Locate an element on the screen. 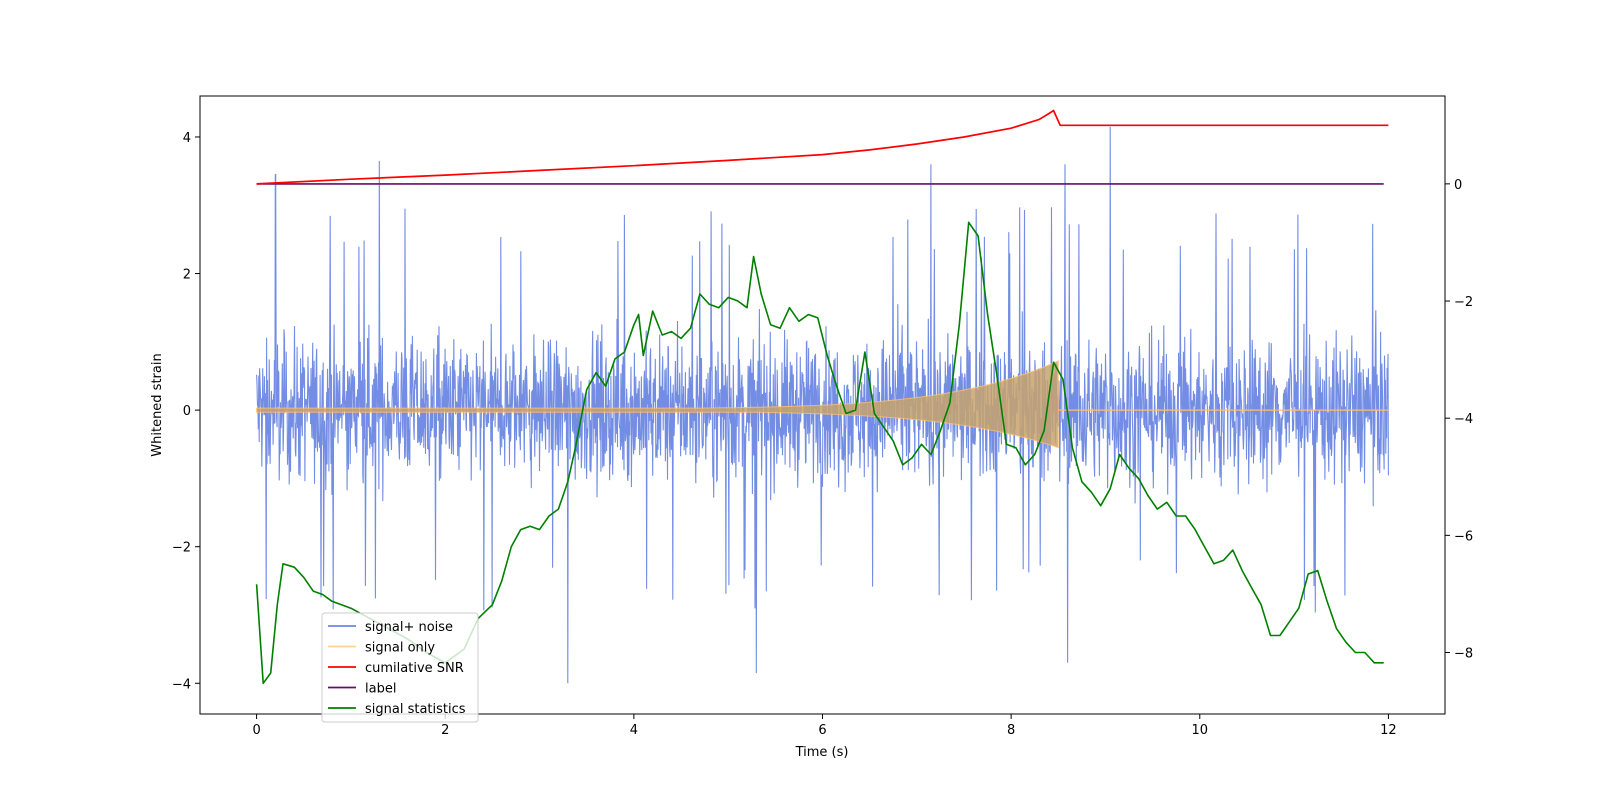  legend-box is located at coordinates (400, 667).